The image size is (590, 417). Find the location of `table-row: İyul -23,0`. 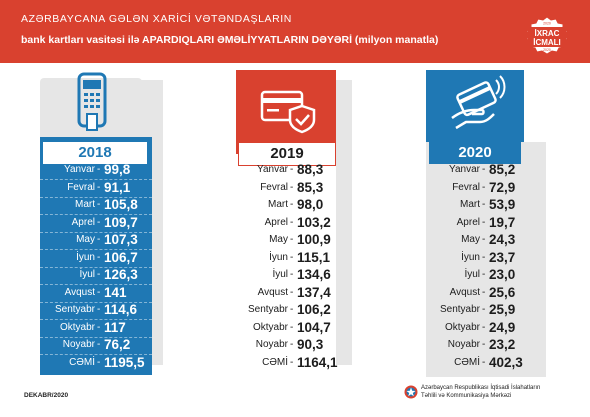

table-row: İyul -23,0 is located at coordinates (486, 276).